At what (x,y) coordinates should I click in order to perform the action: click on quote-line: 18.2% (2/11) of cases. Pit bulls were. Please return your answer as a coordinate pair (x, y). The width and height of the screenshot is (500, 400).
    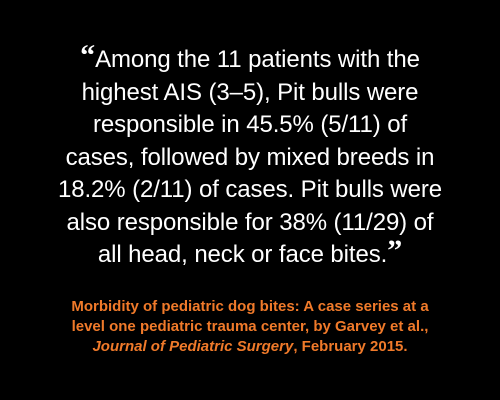
    Looking at the image, I should click on (250, 189).